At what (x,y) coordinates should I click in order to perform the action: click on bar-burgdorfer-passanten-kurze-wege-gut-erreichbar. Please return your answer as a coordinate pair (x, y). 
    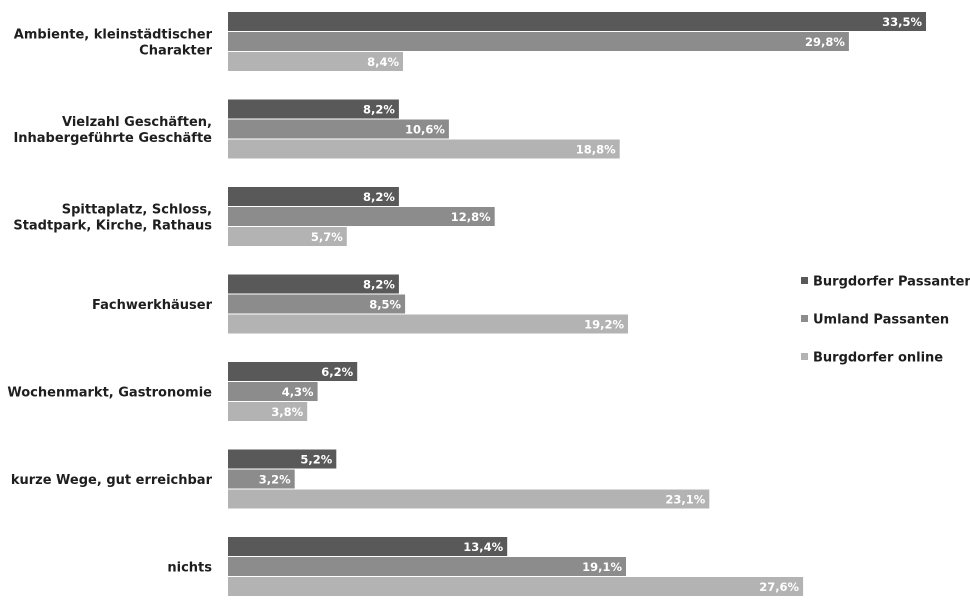
    Looking at the image, I should click on (282, 459).